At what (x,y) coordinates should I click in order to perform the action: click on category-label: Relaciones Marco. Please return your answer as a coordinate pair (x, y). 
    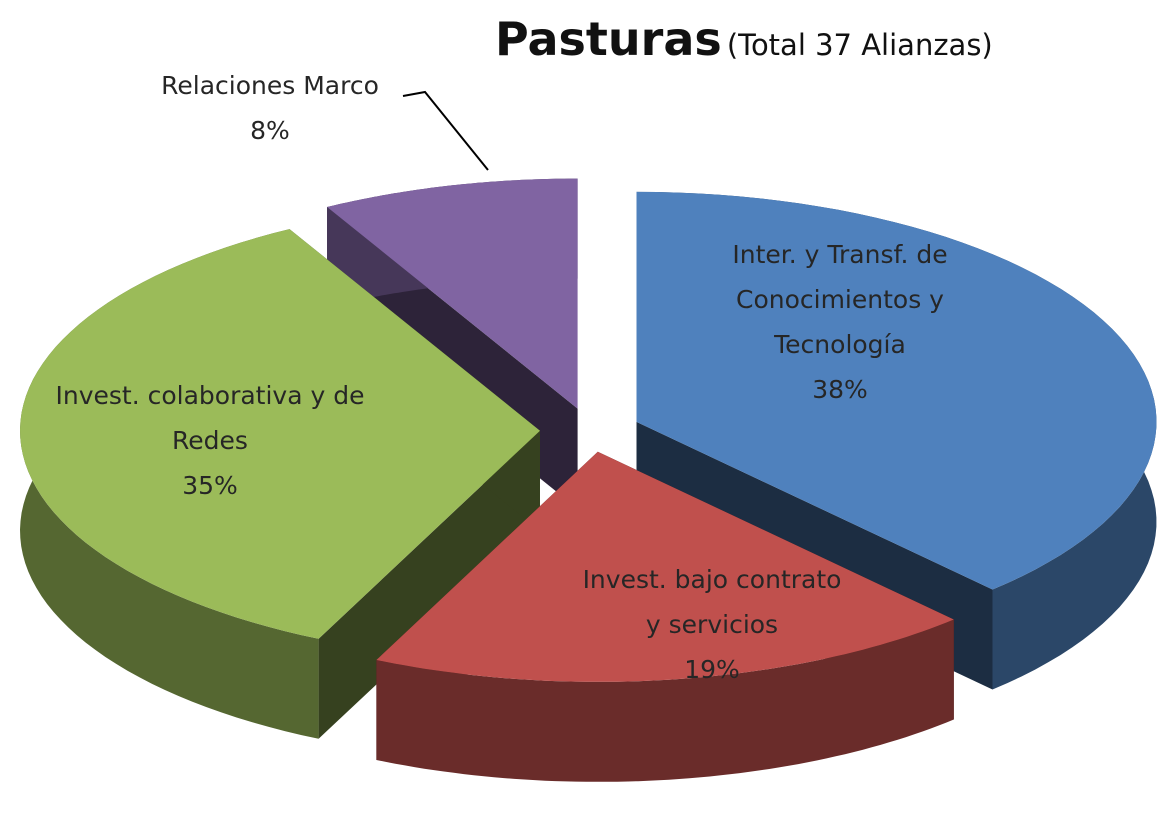
    Looking at the image, I should click on (270, 85).